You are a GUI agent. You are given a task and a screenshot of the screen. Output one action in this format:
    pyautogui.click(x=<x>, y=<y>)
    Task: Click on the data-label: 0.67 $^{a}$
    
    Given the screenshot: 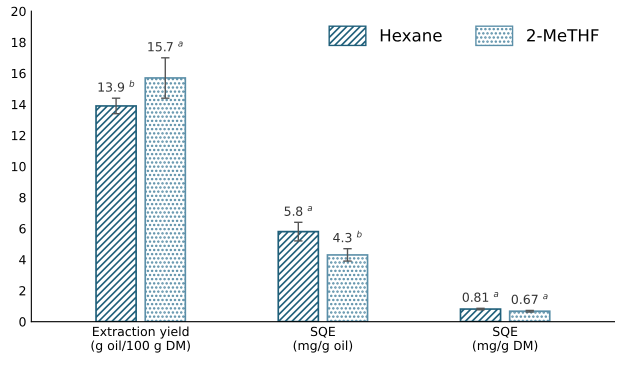 What is the action you would take?
    pyautogui.click(x=530, y=299)
    